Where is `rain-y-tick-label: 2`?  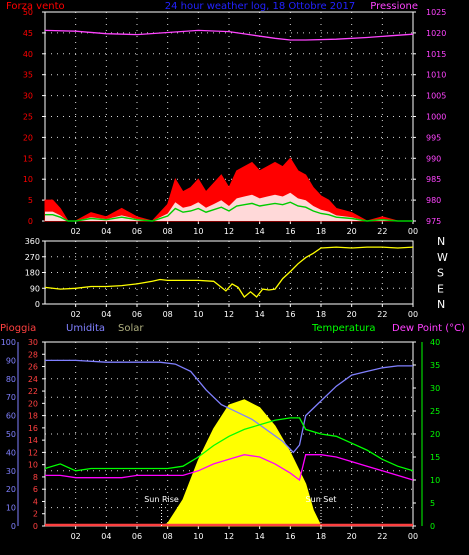 rain-y-tick-label: 2 is located at coordinates (35, 514).